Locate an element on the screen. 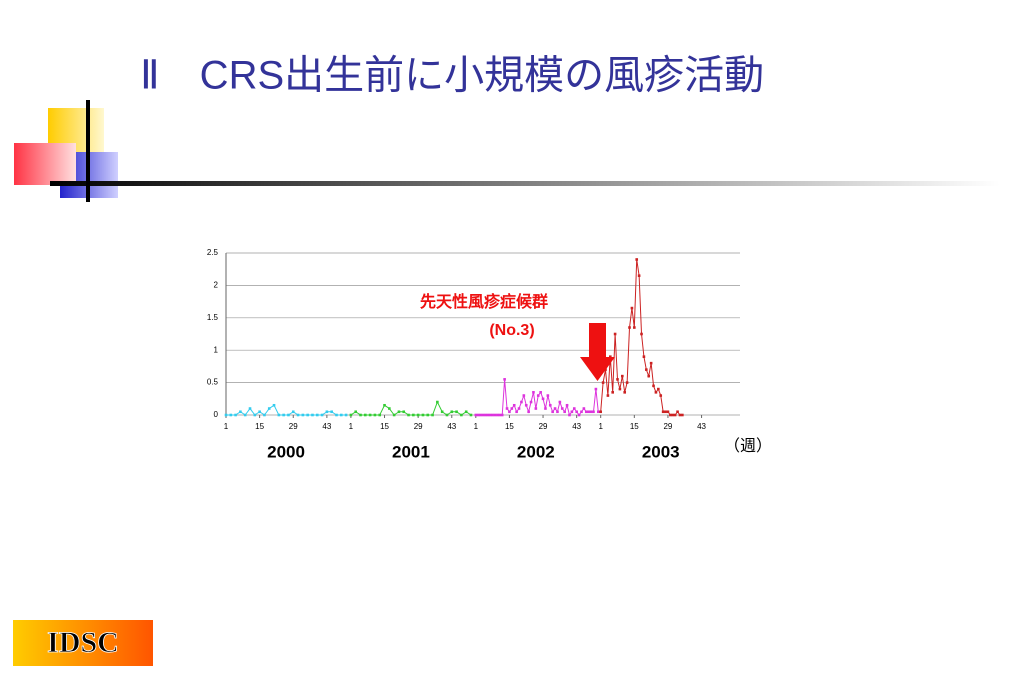  slide-title: Ⅱ CRS出生前に小規模の風疹活動 is located at coordinates (452, 76).